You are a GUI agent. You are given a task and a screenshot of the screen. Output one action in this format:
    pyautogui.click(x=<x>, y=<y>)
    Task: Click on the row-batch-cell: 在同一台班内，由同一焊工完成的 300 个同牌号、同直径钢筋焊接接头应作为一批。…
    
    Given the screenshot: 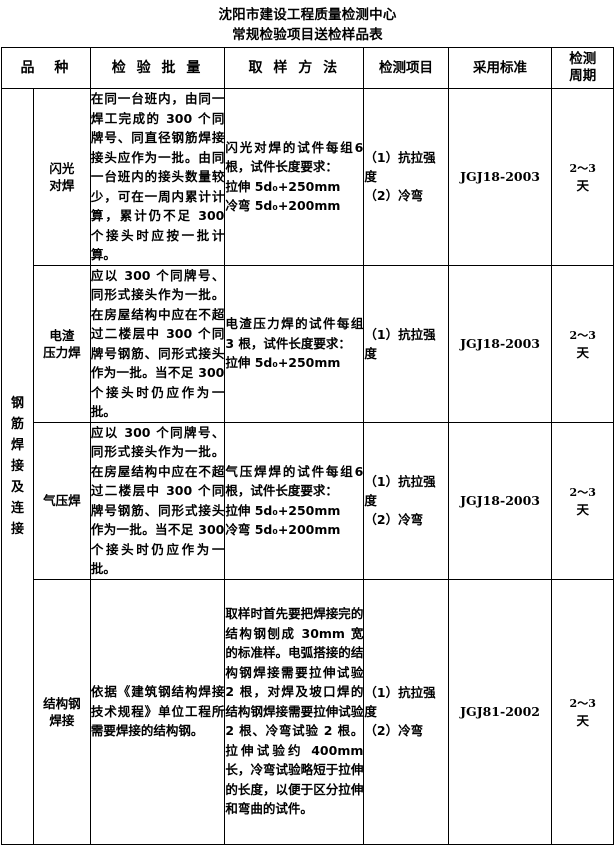 What is the action you would take?
    pyautogui.click(x=157, y=177)
    